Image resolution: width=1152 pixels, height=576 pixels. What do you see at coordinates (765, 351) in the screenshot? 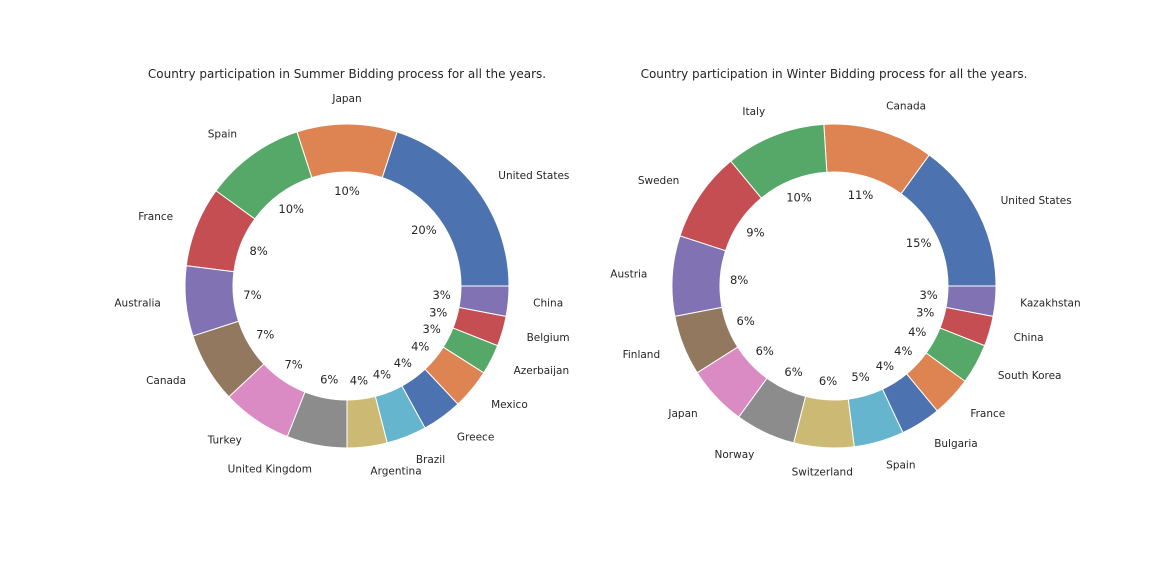
I see `pct-label-japan: 6%` at bounding box center [765, 351].